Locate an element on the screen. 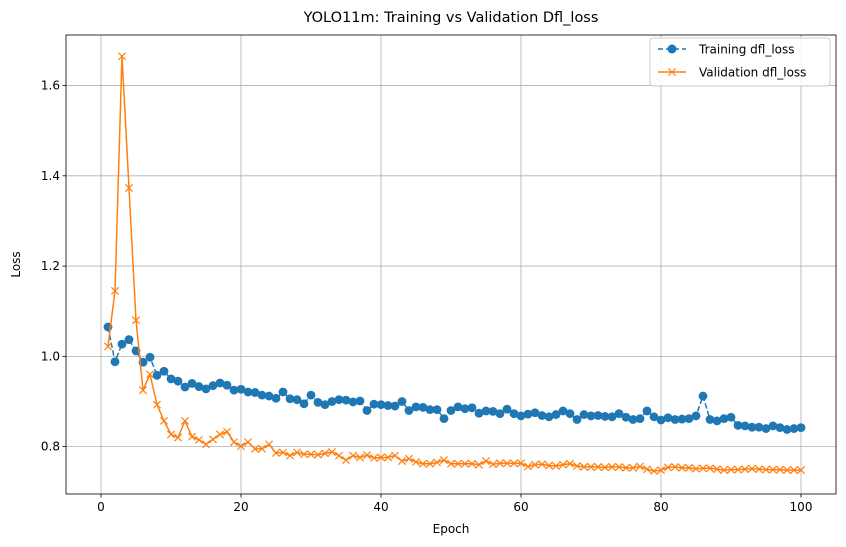 This screenshot has height=547, width=846. legend-x-marker is located at coordinates (672, 72).